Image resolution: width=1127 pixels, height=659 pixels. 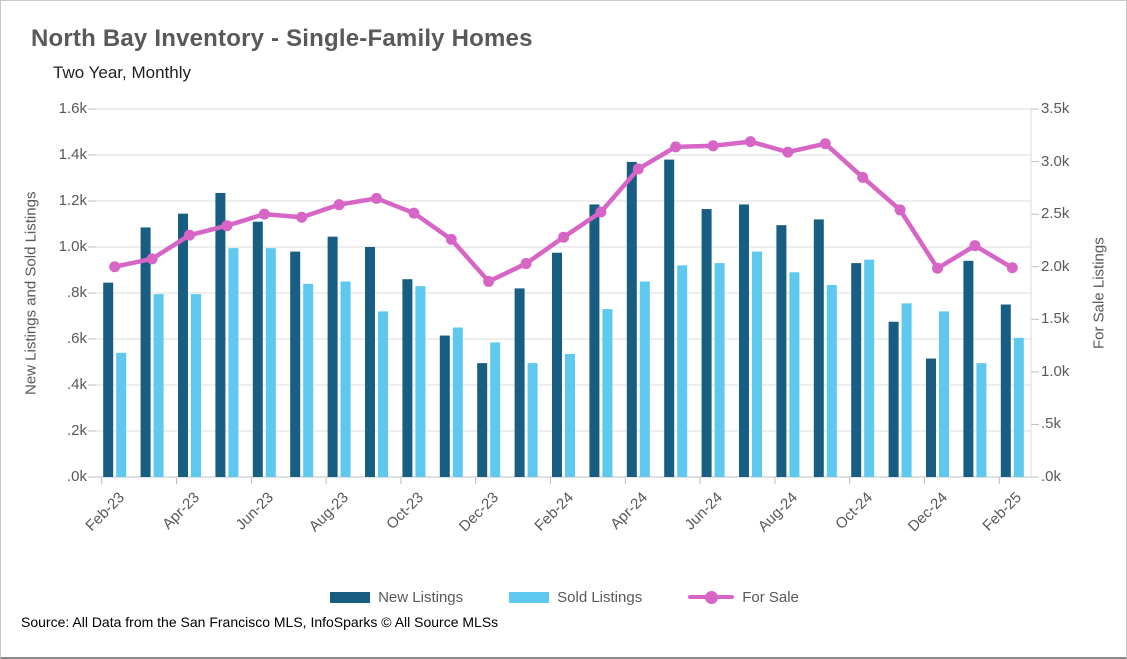 What do you see at coordinates (770, 597) in the screenshot?
I see `legend-label-for-sale: For Sale` at bounding box center [770, 597].